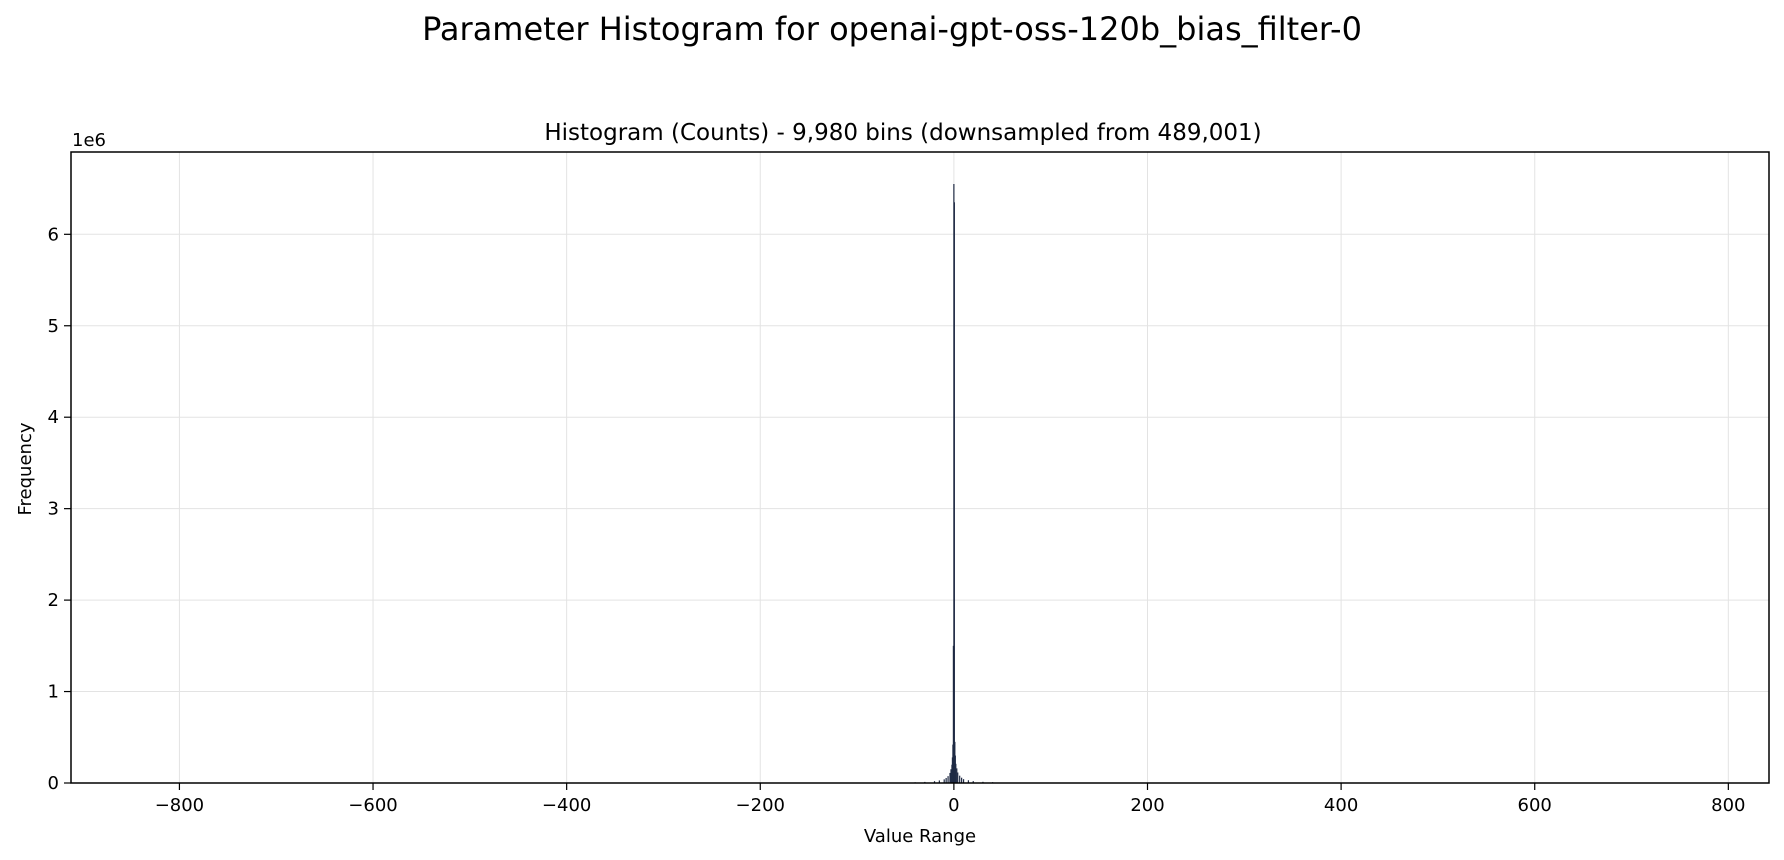 This screenshot has height=860, width=1784. What do you see at coordinates (25, 468) in the screenshot?
I see `y-axis-label: Frequency` at bounding box center [25, 468].